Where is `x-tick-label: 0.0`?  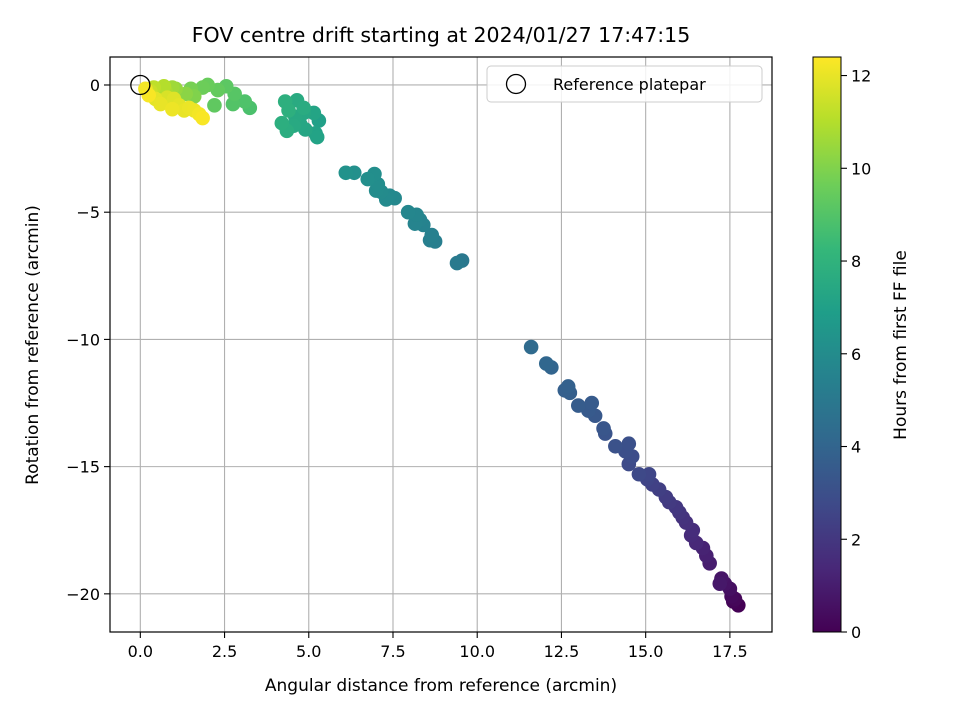
x-tick-label: 0.0 is located at coordinates (140, 651).